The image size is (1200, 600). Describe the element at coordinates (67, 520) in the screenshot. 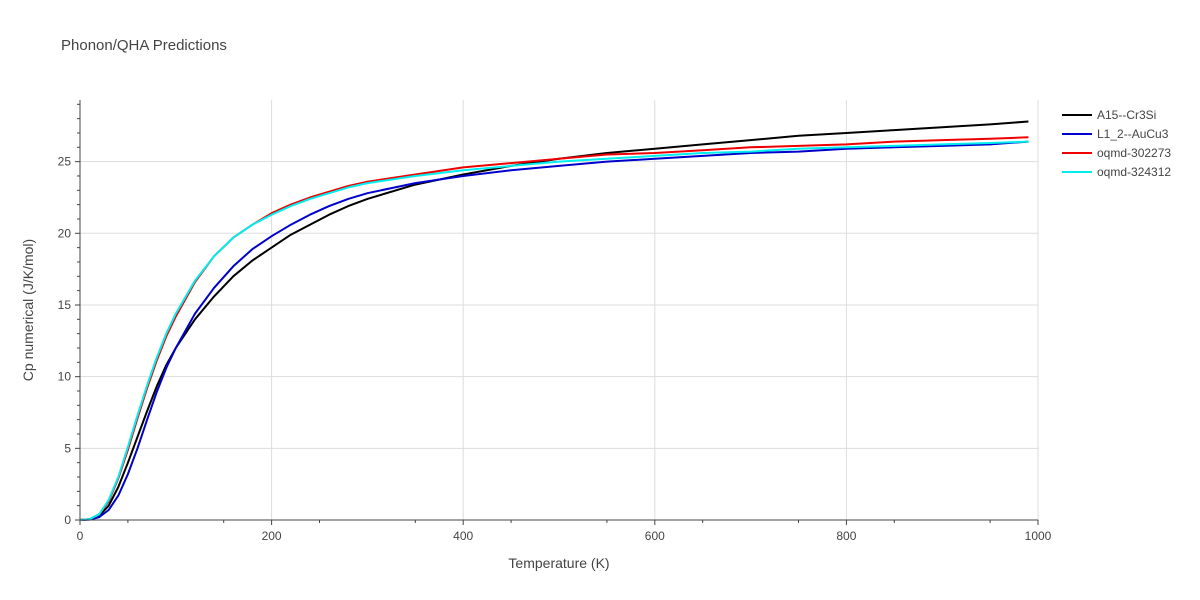

I see `y-tick-label: 0` at that location.